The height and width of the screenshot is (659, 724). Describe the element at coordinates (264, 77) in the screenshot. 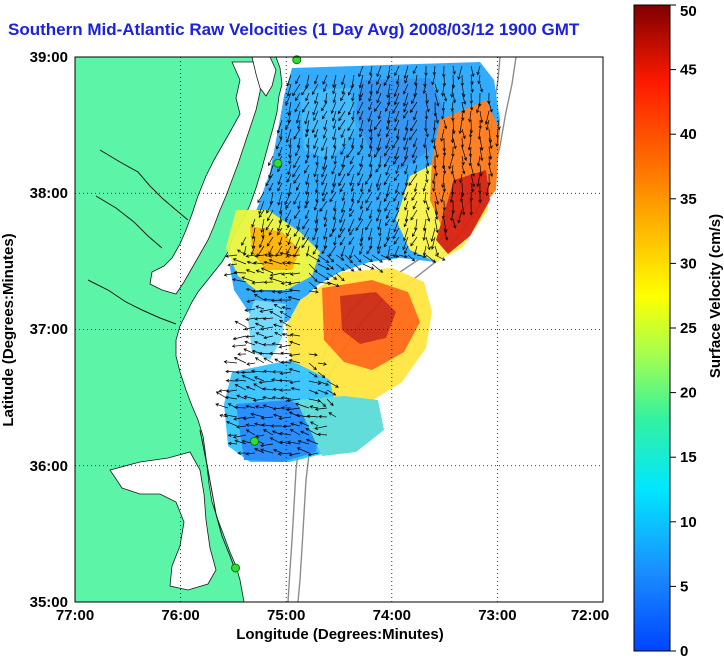

I see `delaware-bay` at that location.